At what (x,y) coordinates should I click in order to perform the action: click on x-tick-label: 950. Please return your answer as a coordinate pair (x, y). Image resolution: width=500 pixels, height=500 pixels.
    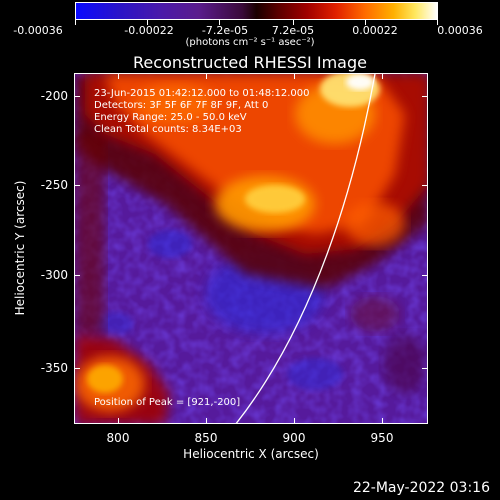
    Looking at the image, I should click on (382, 438).